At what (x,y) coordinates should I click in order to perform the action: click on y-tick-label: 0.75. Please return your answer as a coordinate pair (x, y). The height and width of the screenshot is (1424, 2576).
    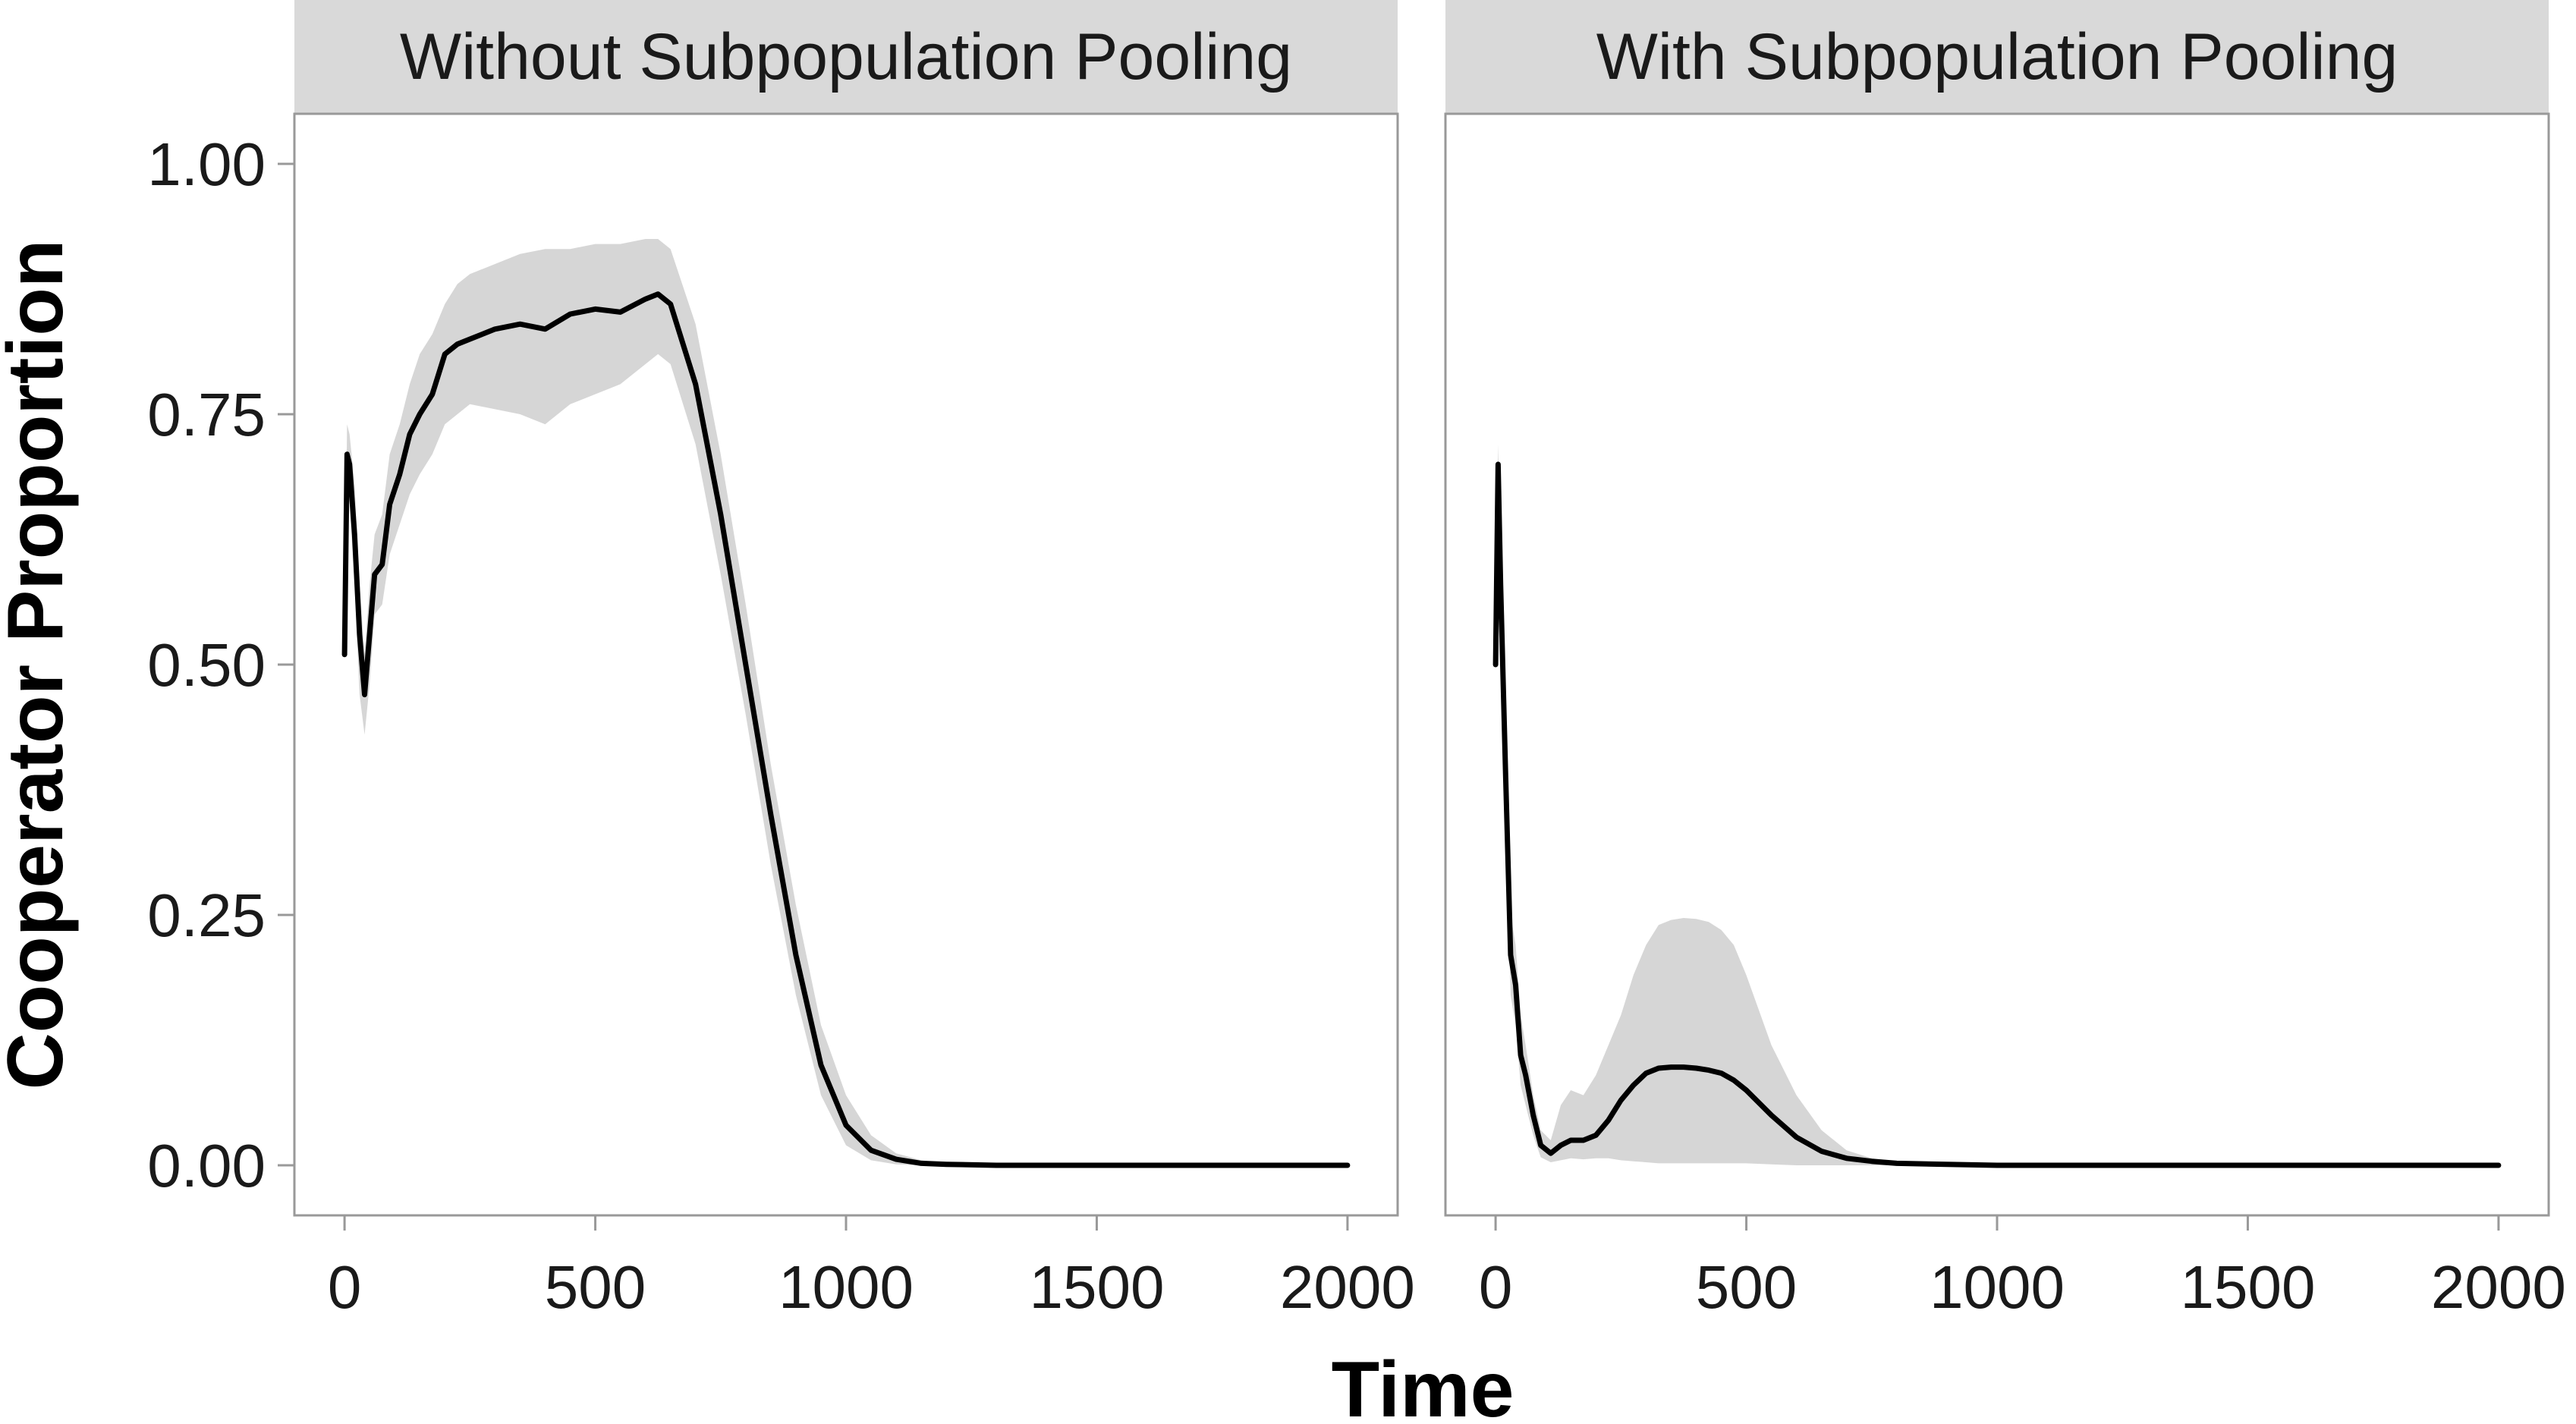
    Looking at the image, I should click on (206, 414).